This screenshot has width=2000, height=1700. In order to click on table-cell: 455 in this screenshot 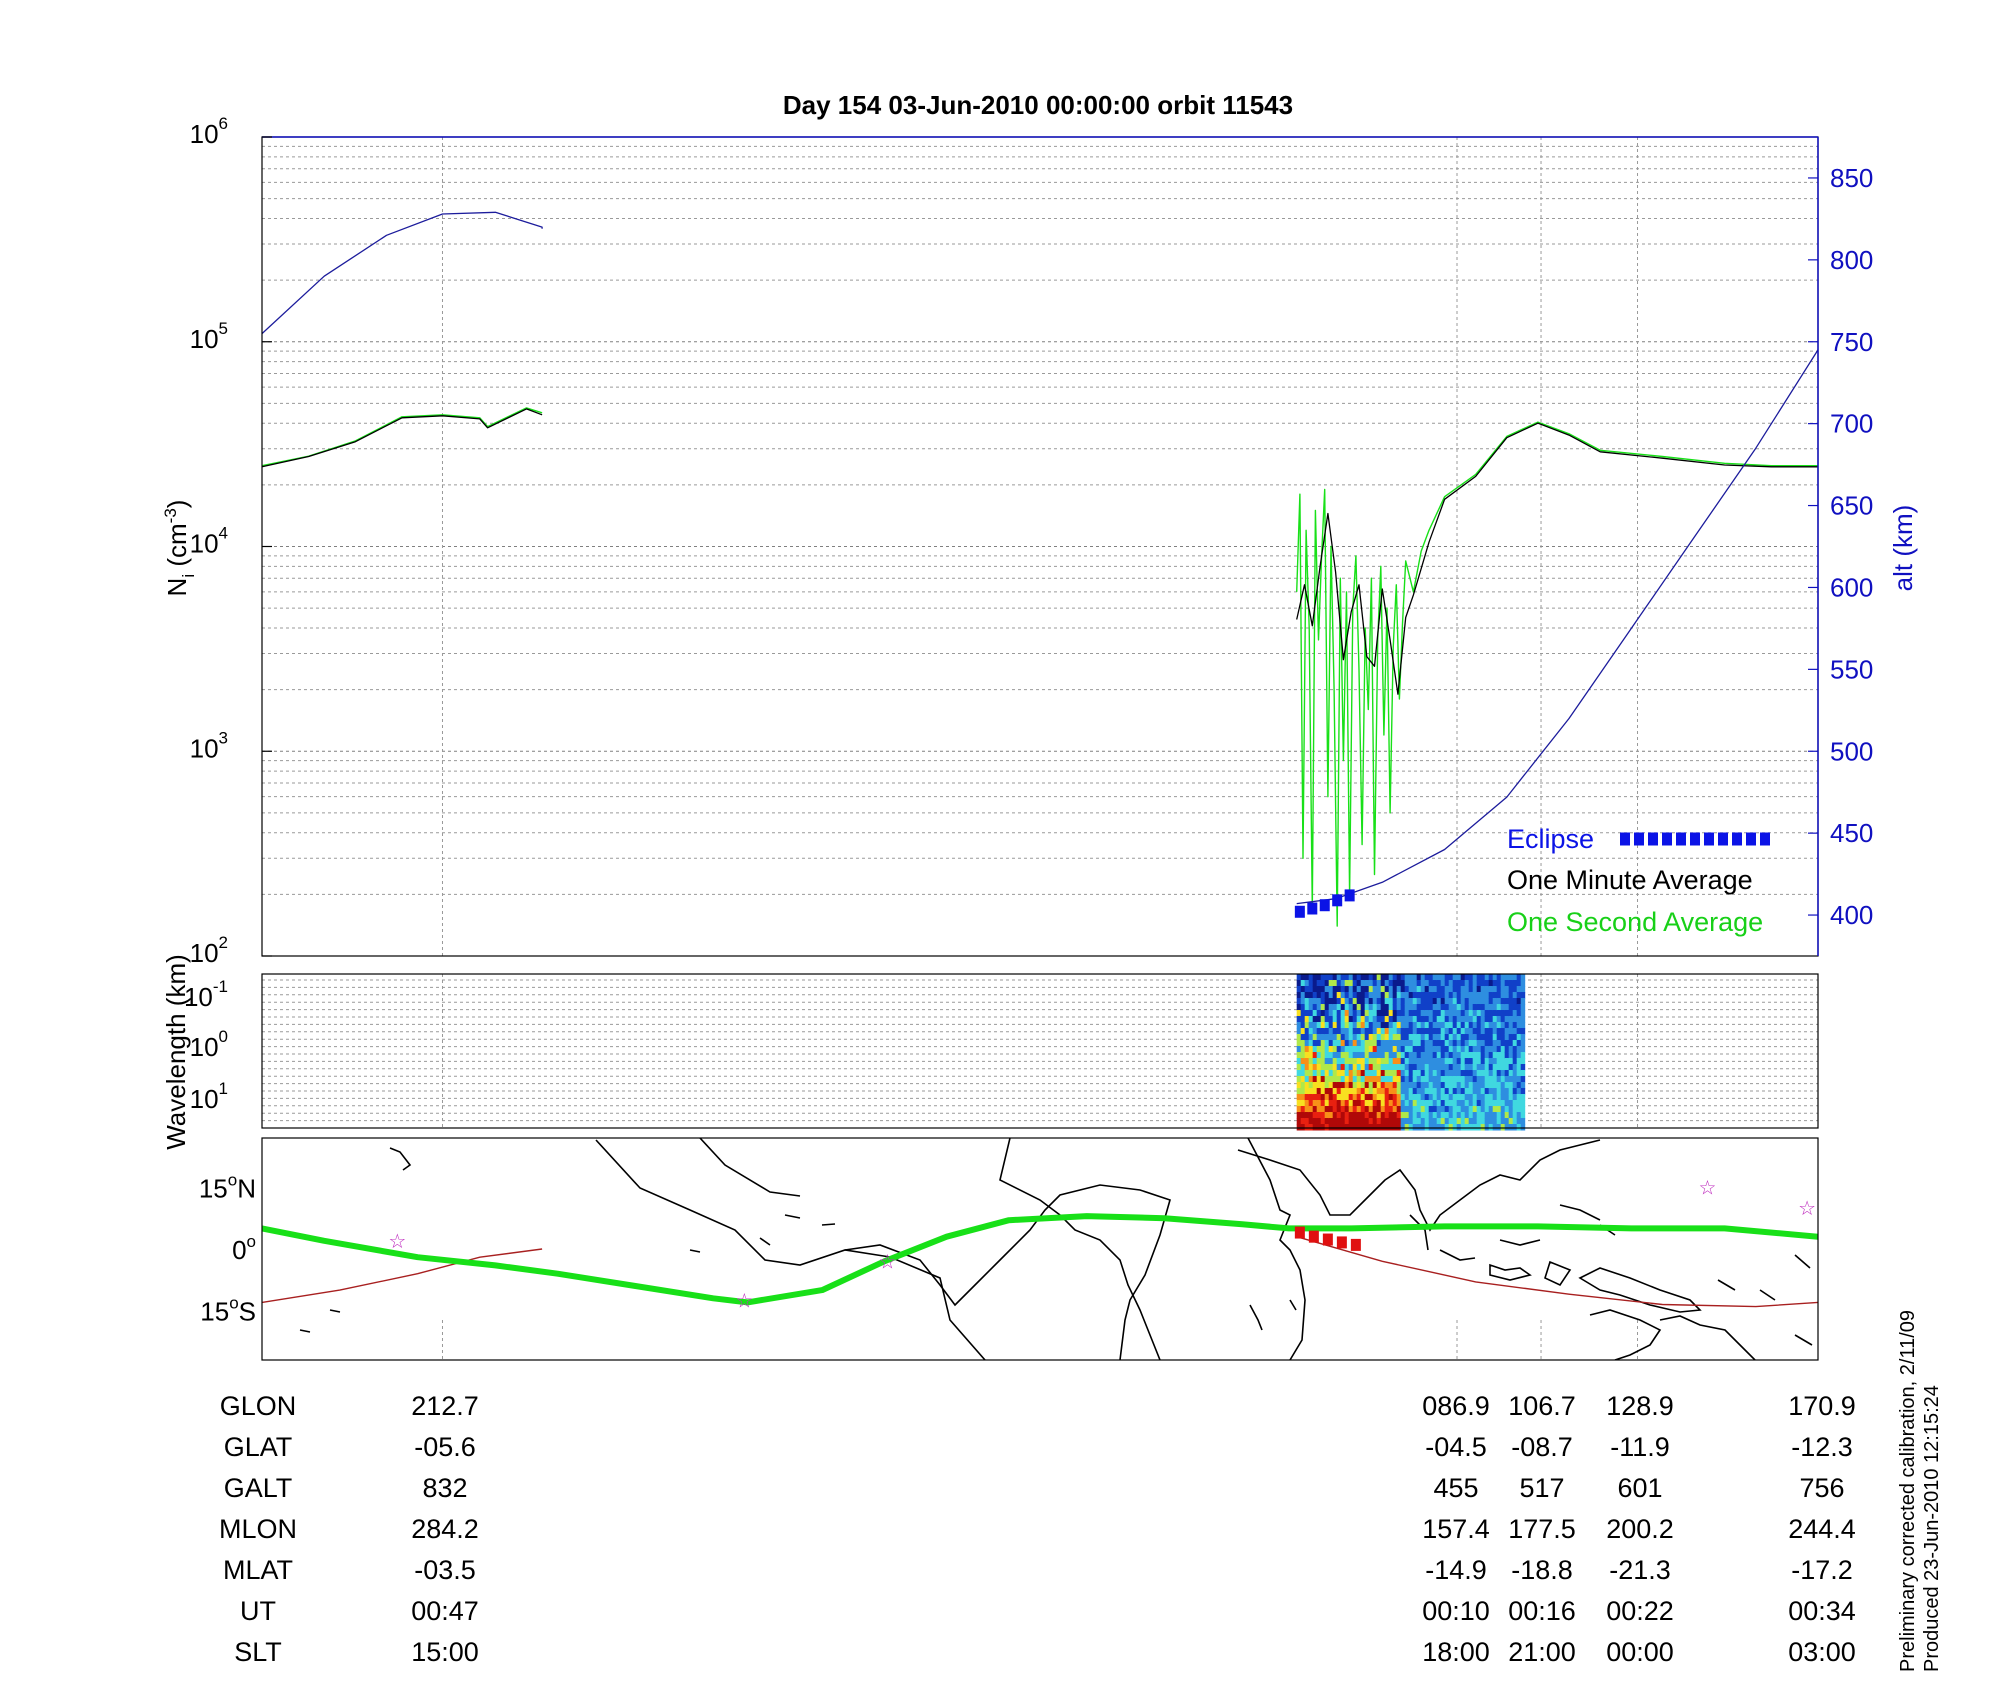, I will do `click(1455, 1488)`.